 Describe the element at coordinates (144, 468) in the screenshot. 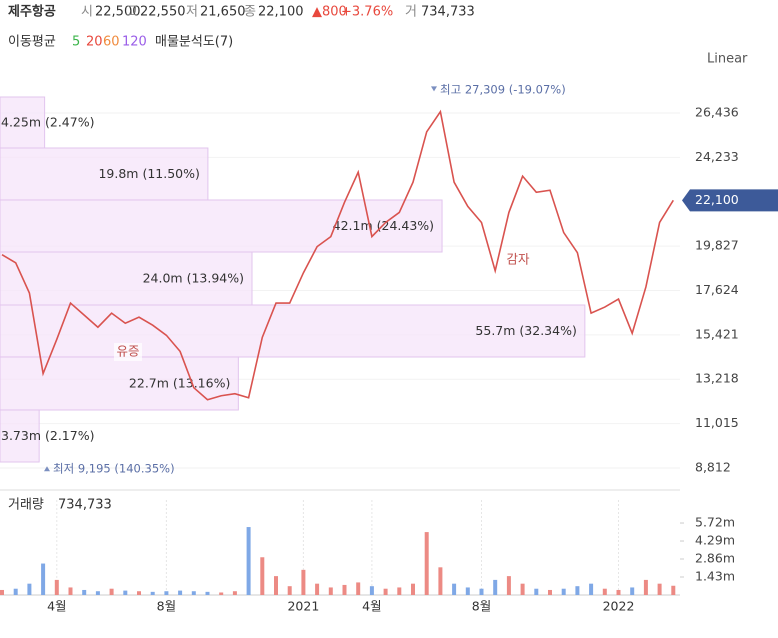

I see `annotation-change: (140.35%)` at that location.